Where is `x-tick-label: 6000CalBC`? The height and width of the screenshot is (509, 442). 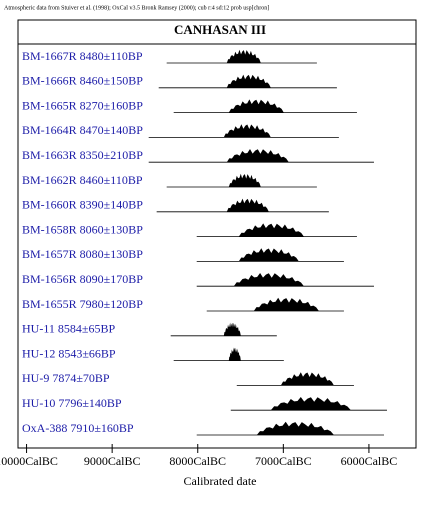
x-tick-label: 6000CalBC is located at coordinates (369, 461).